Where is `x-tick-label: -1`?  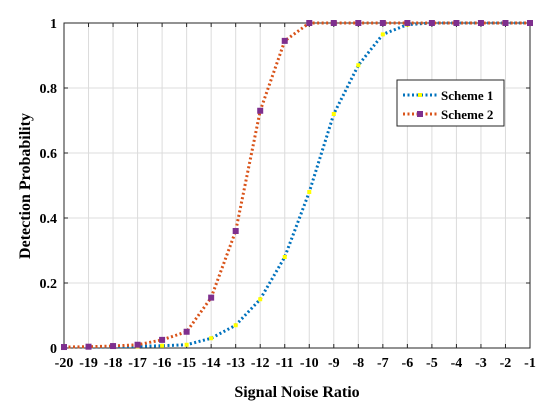 x-tick-label: -1 is located at coordinates (530, 363).